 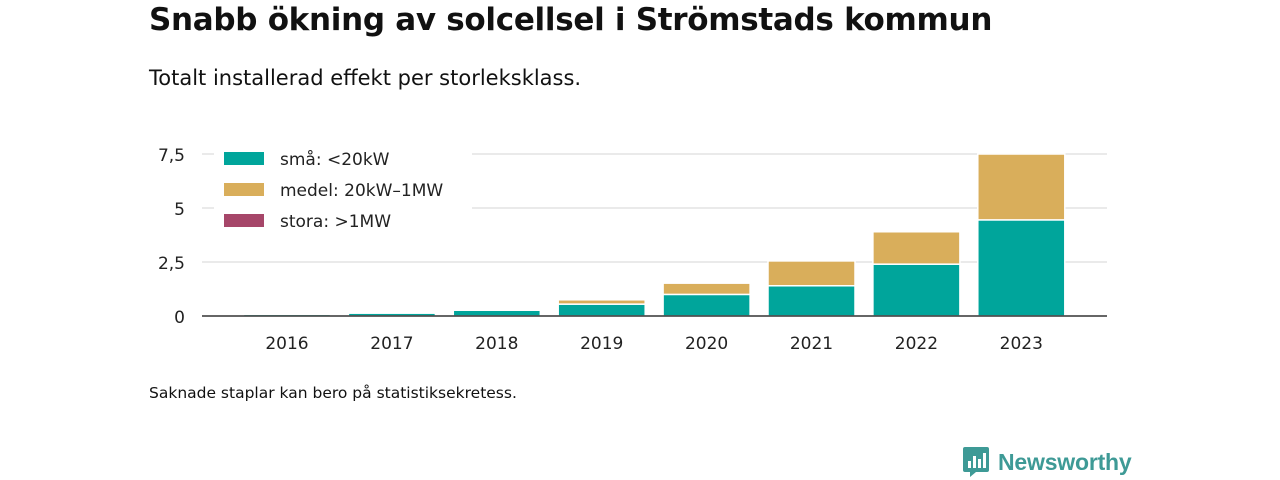 I want to click on brand-logo: Newsworthy, so click(x=1047, y=462).